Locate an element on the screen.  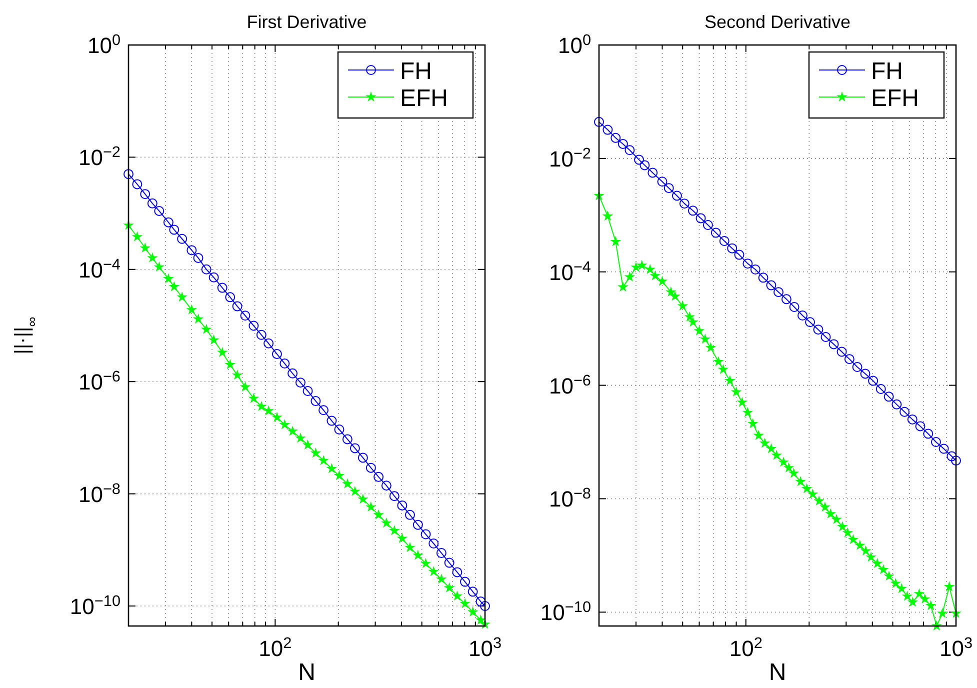
y-tick-label: 10$^{−6}$ is located at coordinates (99, 381).